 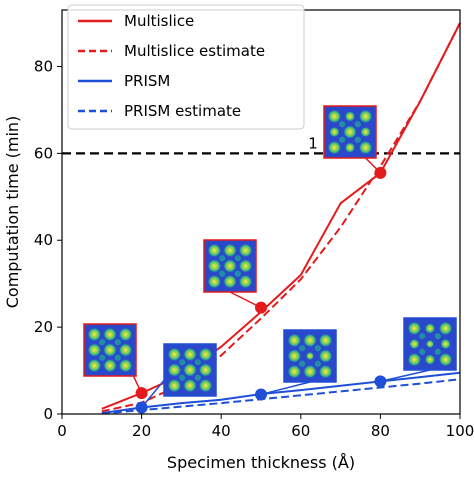 What do you see at coordinates (43, 153) in the screenshot?
I see `y-tick-label: 60` at bounding box center [43, 153].